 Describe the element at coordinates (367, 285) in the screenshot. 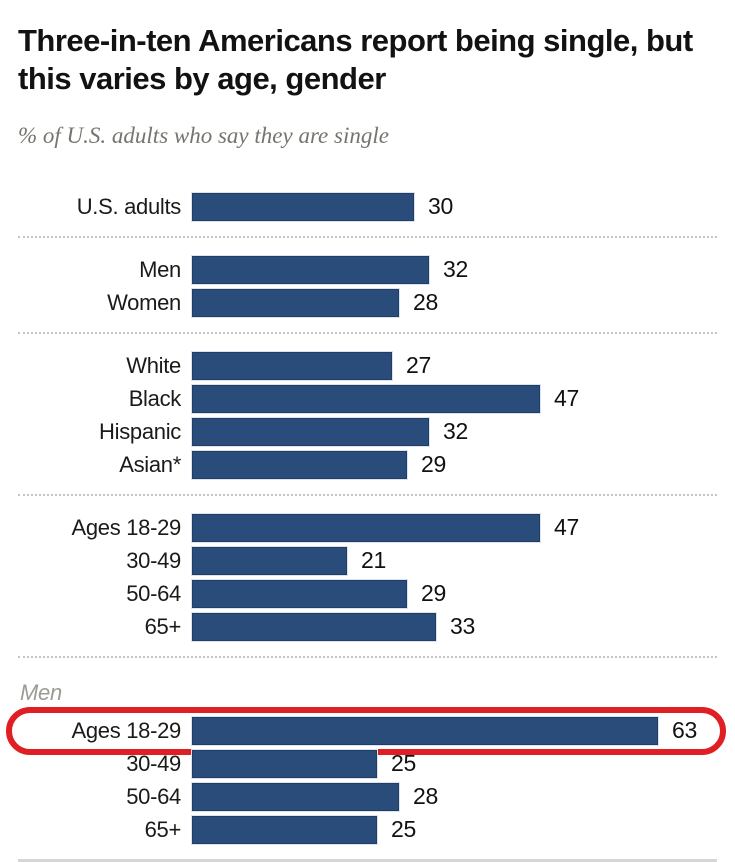

I see `chart-group-gender: Men 32 Women 28` at that location.